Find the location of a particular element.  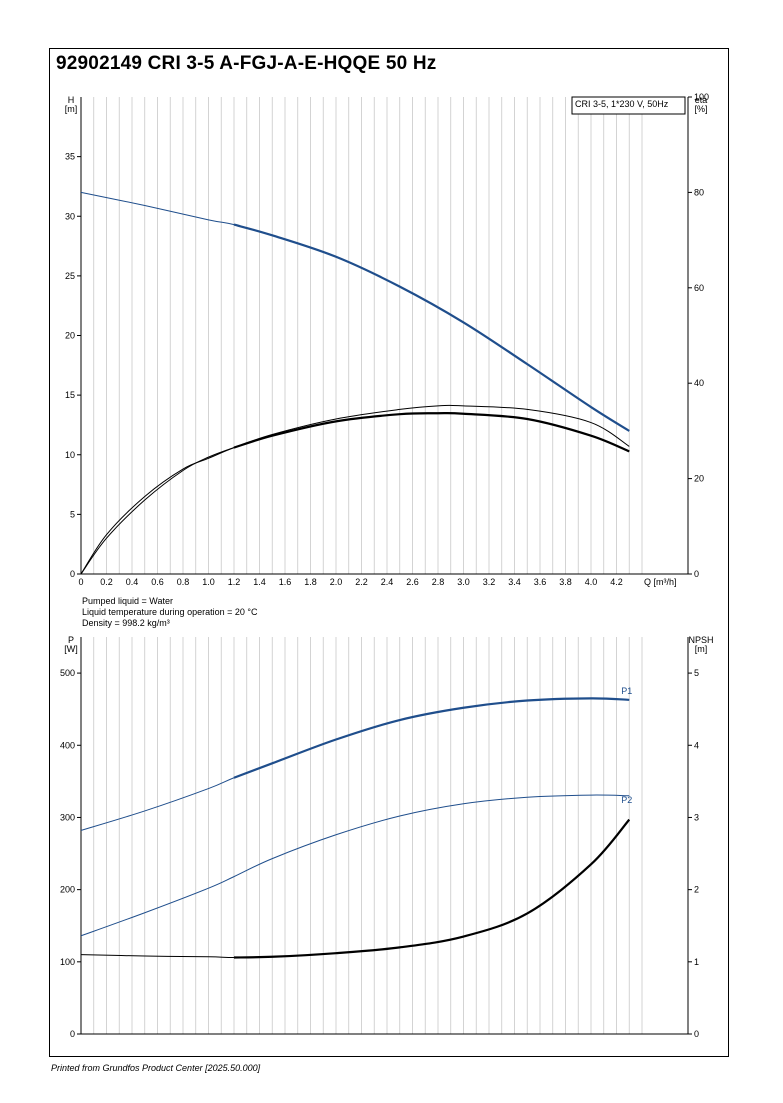

y-left-axis-name: H is located at coordinates (71, 100).